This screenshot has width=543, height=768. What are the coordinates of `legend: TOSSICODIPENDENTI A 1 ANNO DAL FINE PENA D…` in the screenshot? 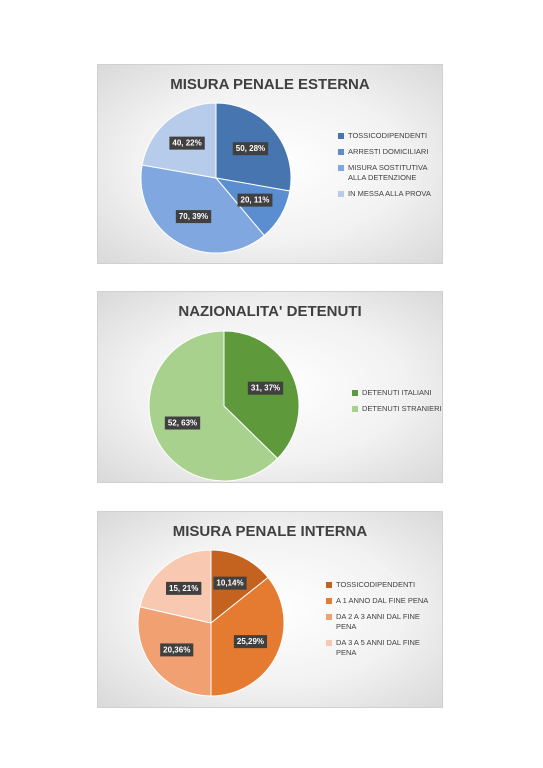 It's located at (383, 622).